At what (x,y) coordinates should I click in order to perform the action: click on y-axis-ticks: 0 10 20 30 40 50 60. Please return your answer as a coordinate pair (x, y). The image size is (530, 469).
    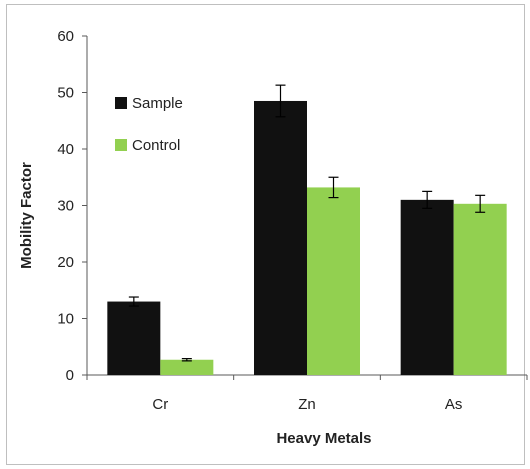
    Looking at the image, I should click on (72, 206).